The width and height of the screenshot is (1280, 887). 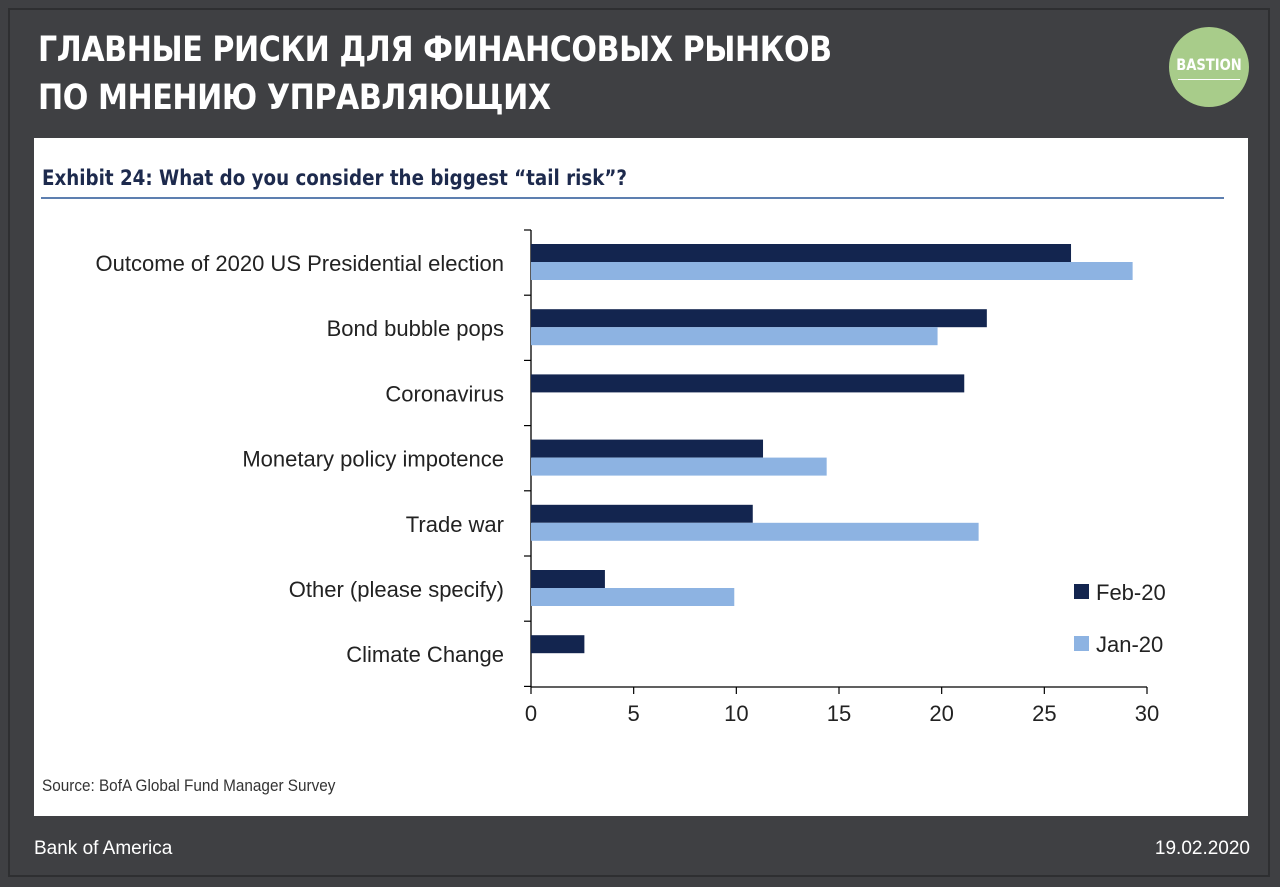 I want to click on x-tick-label: 30, so click(x=1147, y=713).